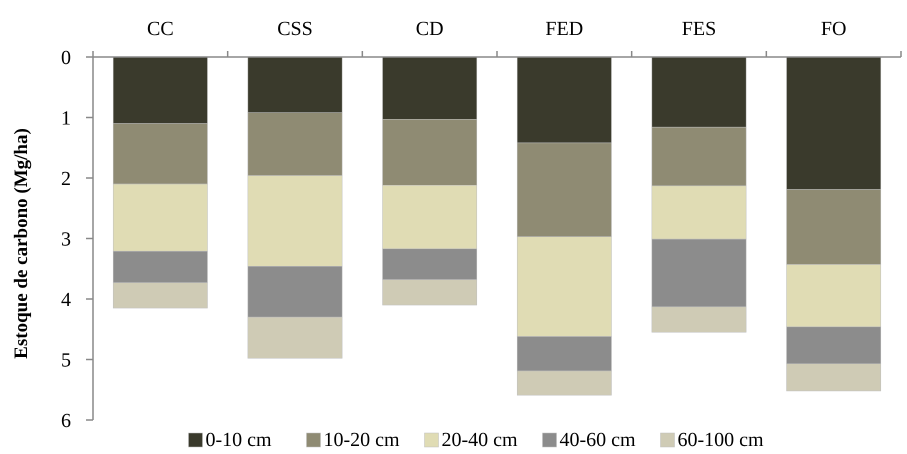 This screenshot has height=454, width=907. I want to click on y-tick-label: 6, so click(66, 421).